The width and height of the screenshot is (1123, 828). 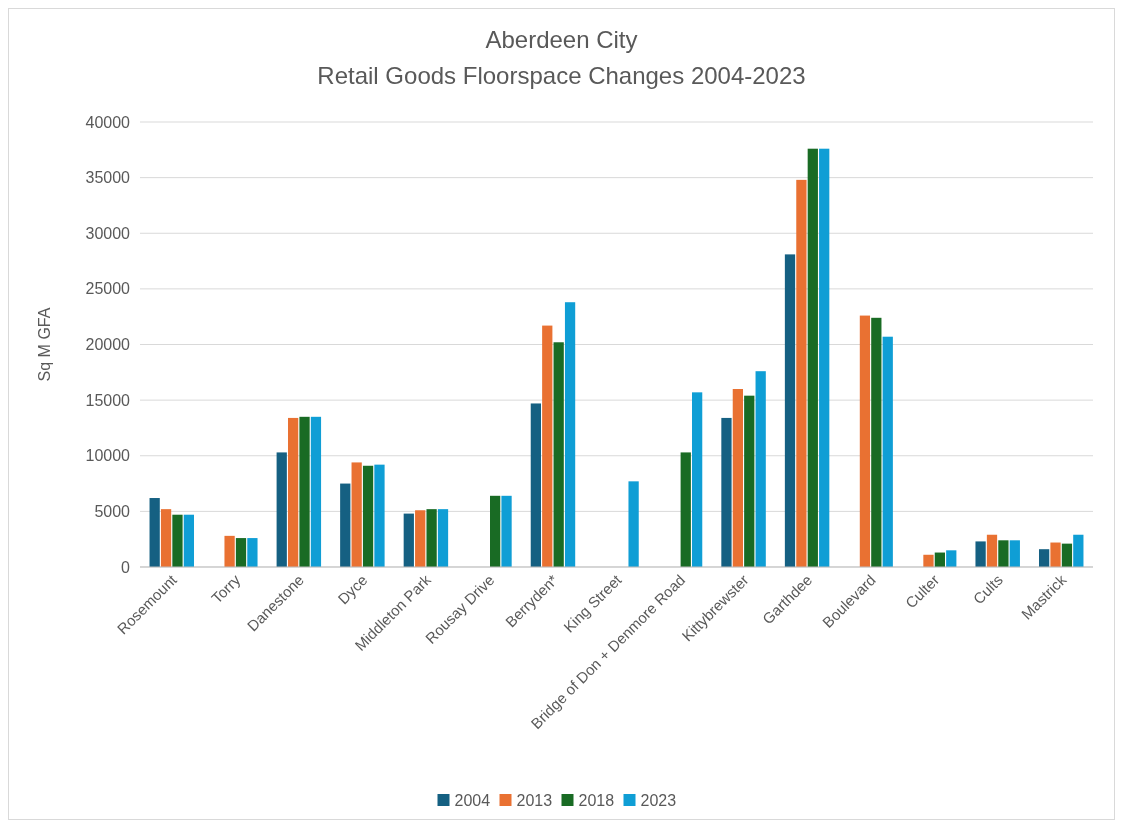 What do you see at coordinates (596, 800) in the screenshot?
I see `legend-label: 2018` at bounding box center [596, 800].